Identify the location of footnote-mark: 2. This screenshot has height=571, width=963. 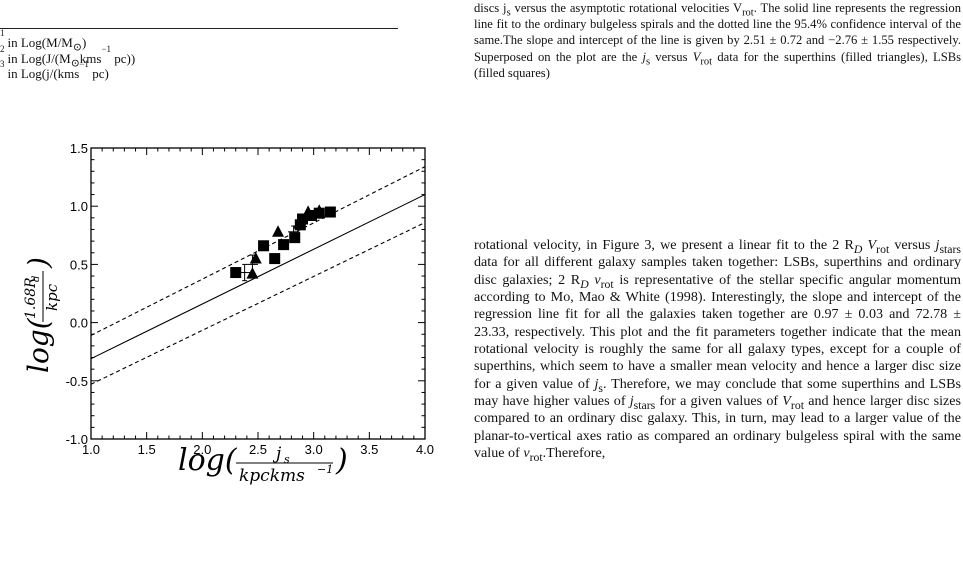
(2, 48).